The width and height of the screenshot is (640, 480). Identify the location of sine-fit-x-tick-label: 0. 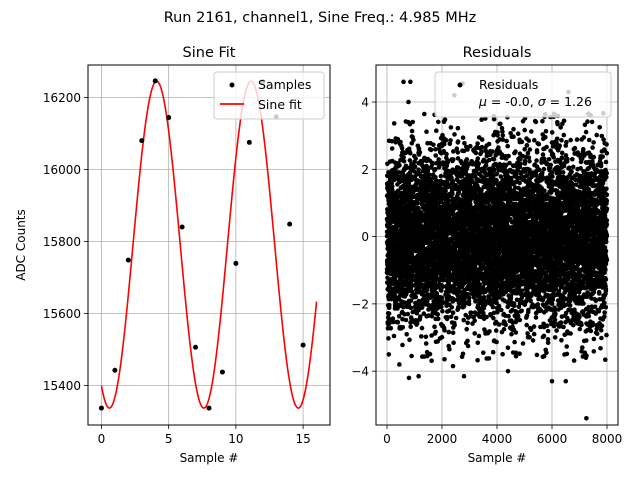
(102, 439).